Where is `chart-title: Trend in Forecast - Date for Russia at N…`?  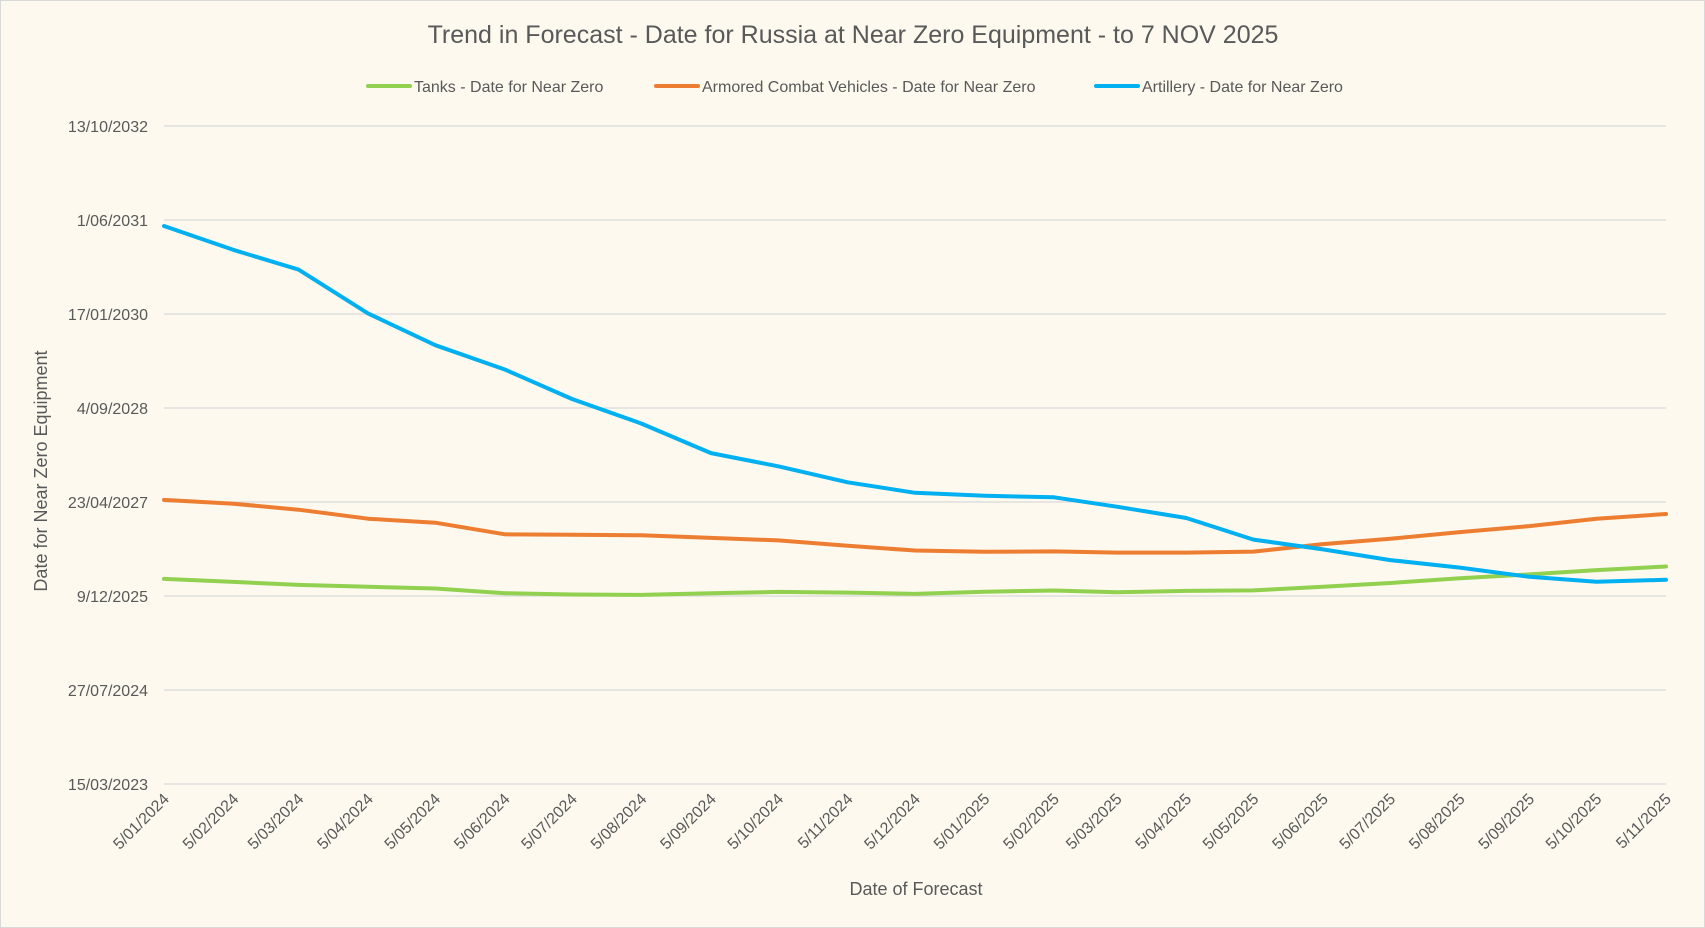 chart-title: Trend in Forecast - Date for Russia at N… is located at coordinates (853, 35).